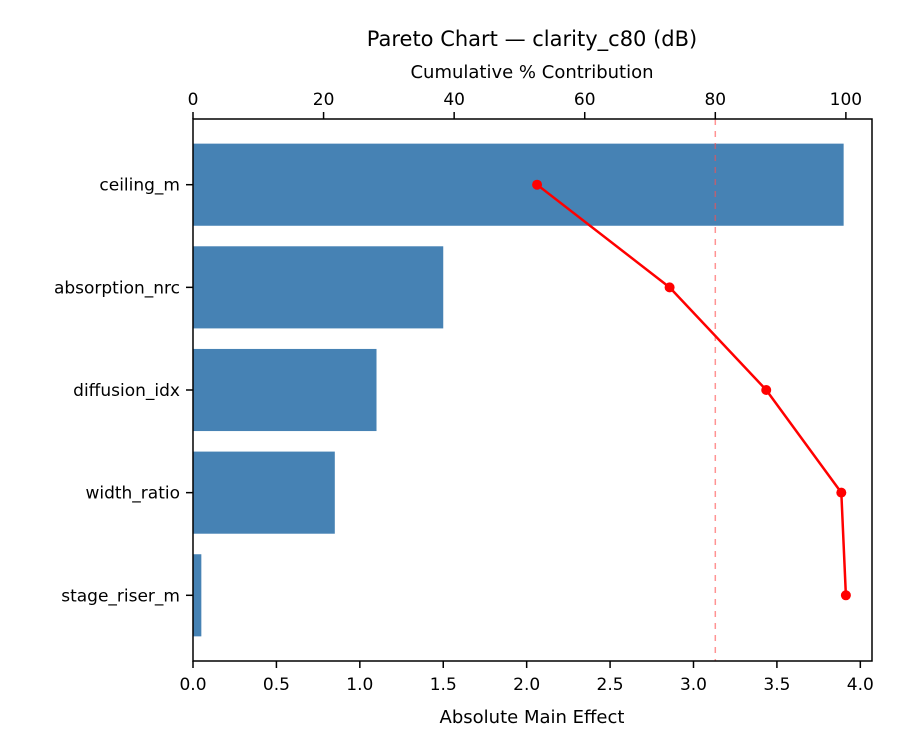 The height and width of the screenshot is (750, 900). Describe the element at coordinates (318, 287) in the screenshot. I see `bar-absorption_nrc` at that location.